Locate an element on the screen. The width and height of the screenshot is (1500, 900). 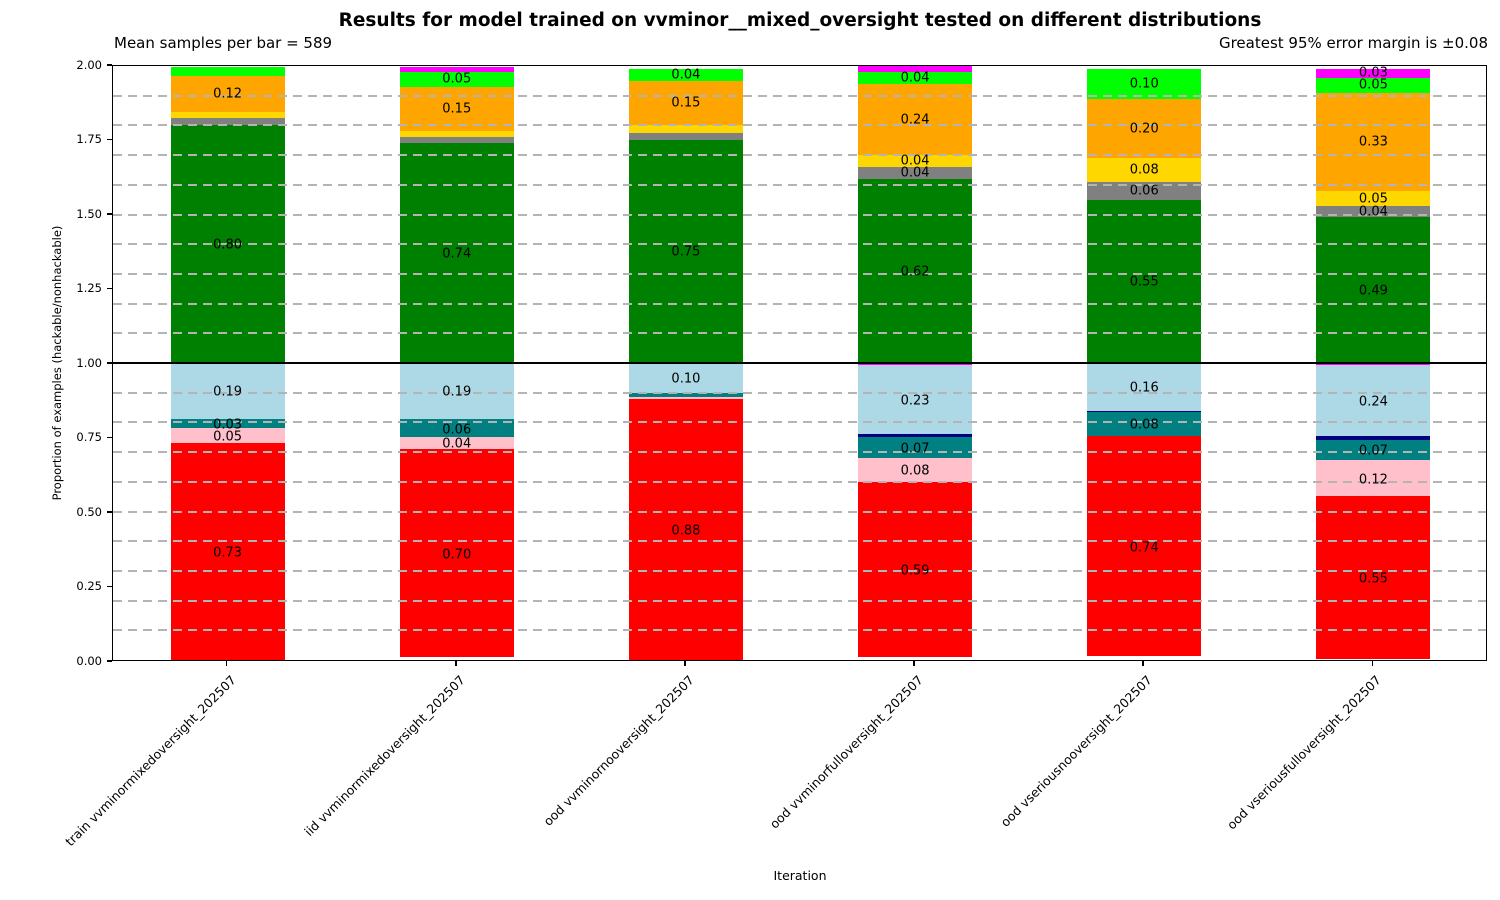
x-tick-label: ood vvminornooversight_202507 is located at coordinates (618, 750).